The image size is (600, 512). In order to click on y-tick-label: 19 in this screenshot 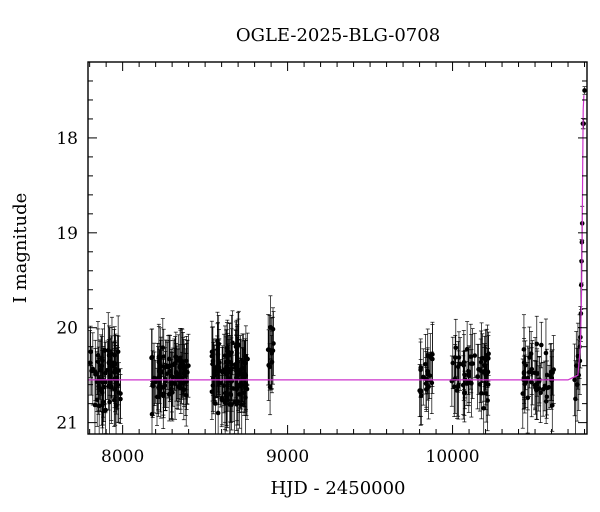, I will do `click(67, 234)`.